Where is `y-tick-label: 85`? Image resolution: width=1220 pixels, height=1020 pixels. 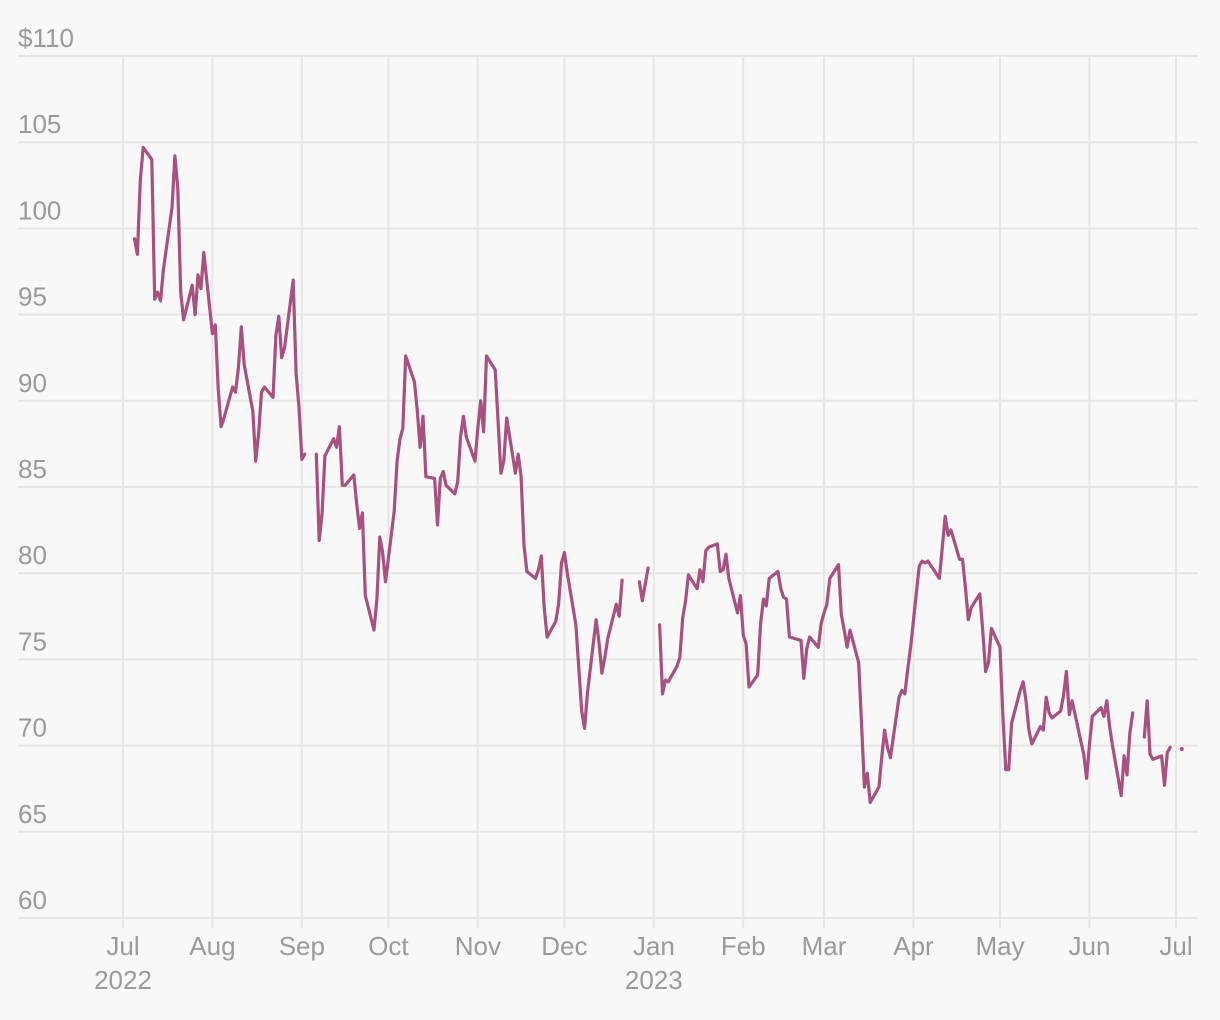
y-tick-label: 85 is located at coordinates (32, 469).